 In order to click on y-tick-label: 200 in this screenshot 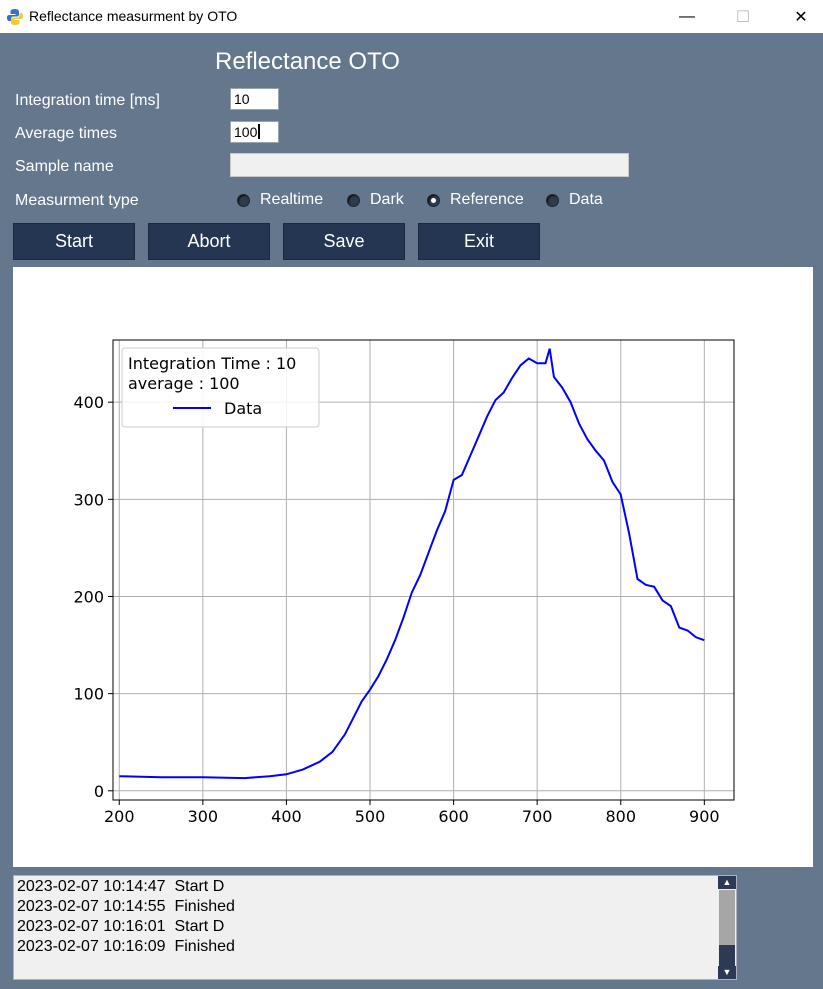, I will do `click(88, 596)`.